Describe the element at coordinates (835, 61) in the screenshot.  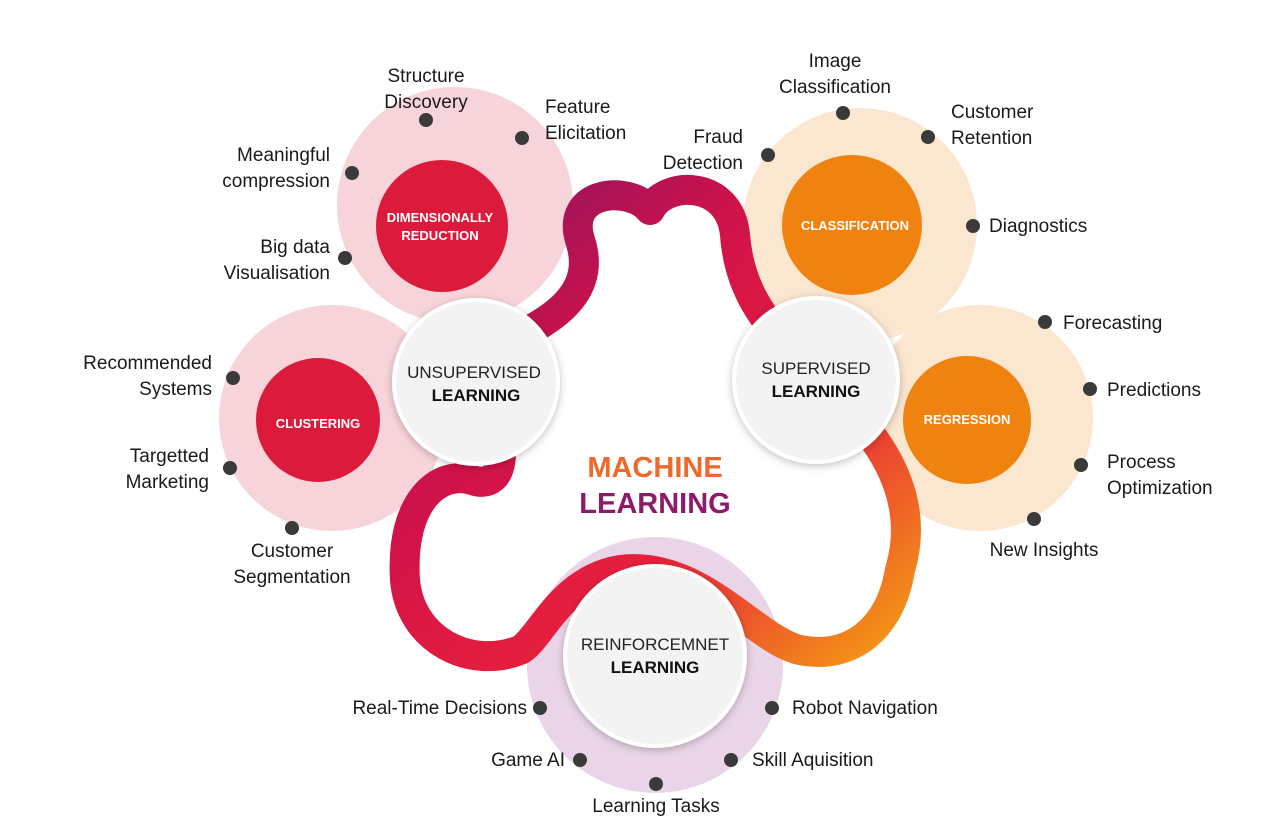
I see `leaf-image-classification-1: Image` at that location.